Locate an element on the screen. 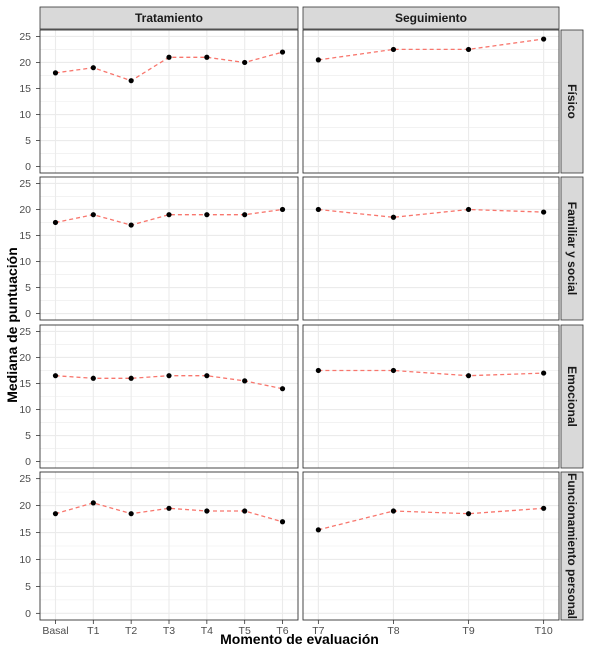 The height and width of the screenshot is (651, 589). data-point-t9 is located at coordinates (468, 49).